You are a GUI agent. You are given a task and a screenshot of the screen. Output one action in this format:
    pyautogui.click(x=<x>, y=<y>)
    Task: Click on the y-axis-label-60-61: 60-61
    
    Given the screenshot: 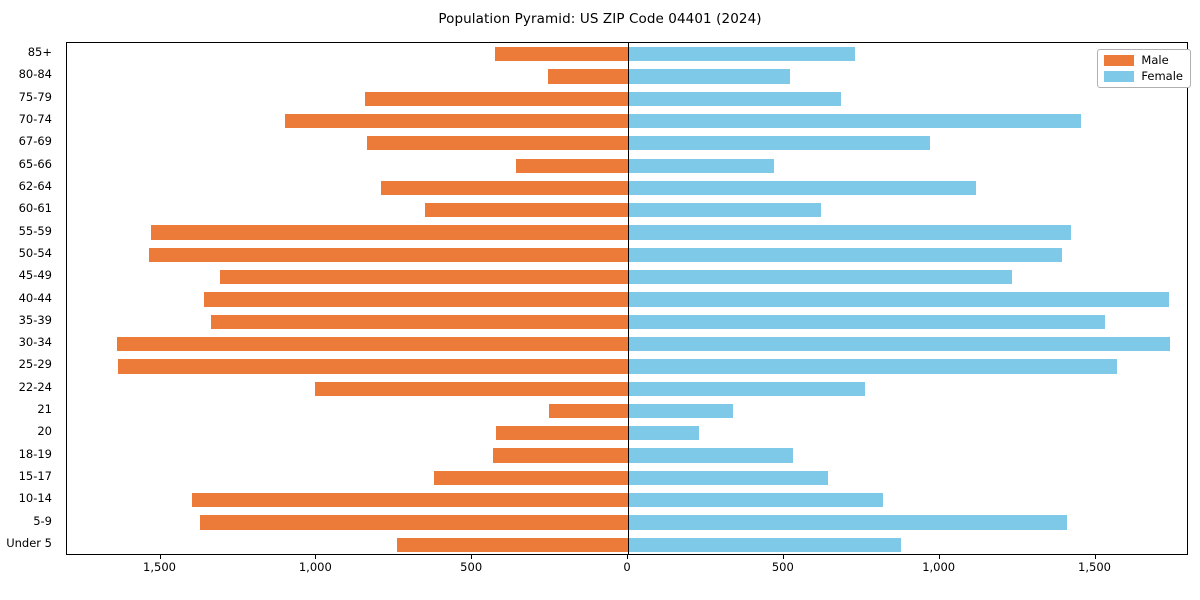 What is the action you would take?
    pyautogui.click(x=35, y=208)
    